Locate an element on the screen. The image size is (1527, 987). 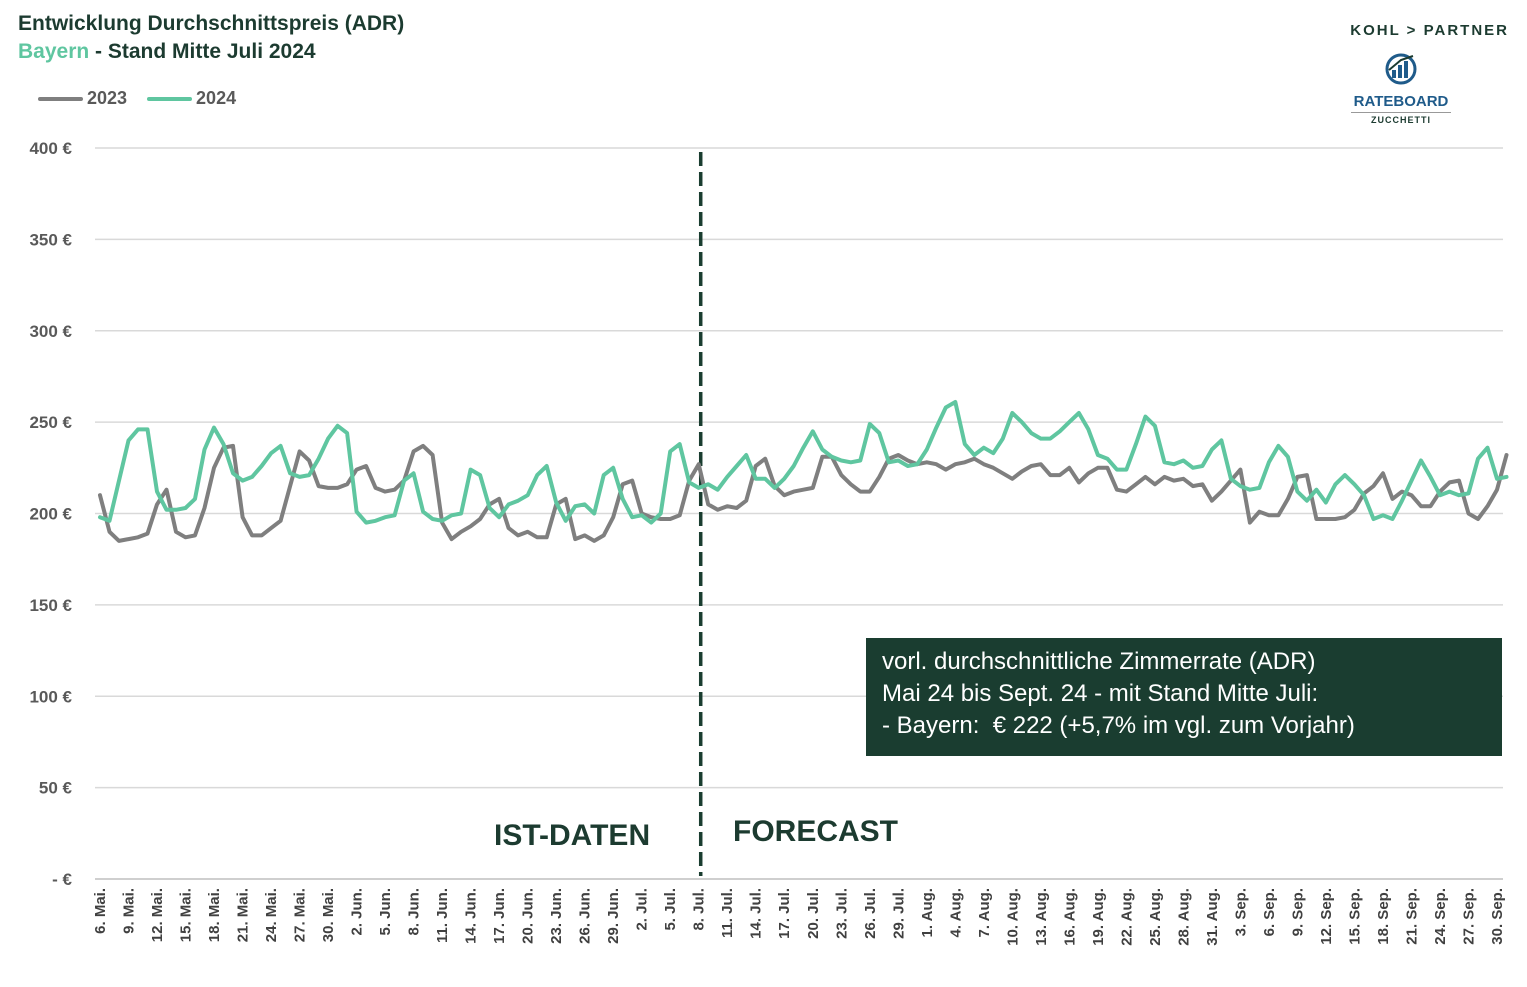
x-tick-label: 31. Aug. is located at coordinates (1212, 917).